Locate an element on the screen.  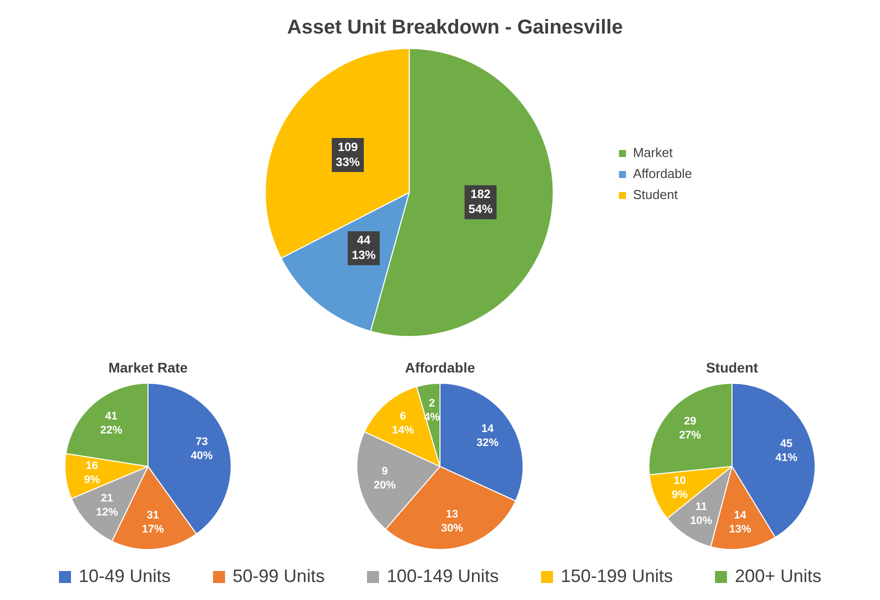
legend-label: Affordable is located at coordinates (662, 174).